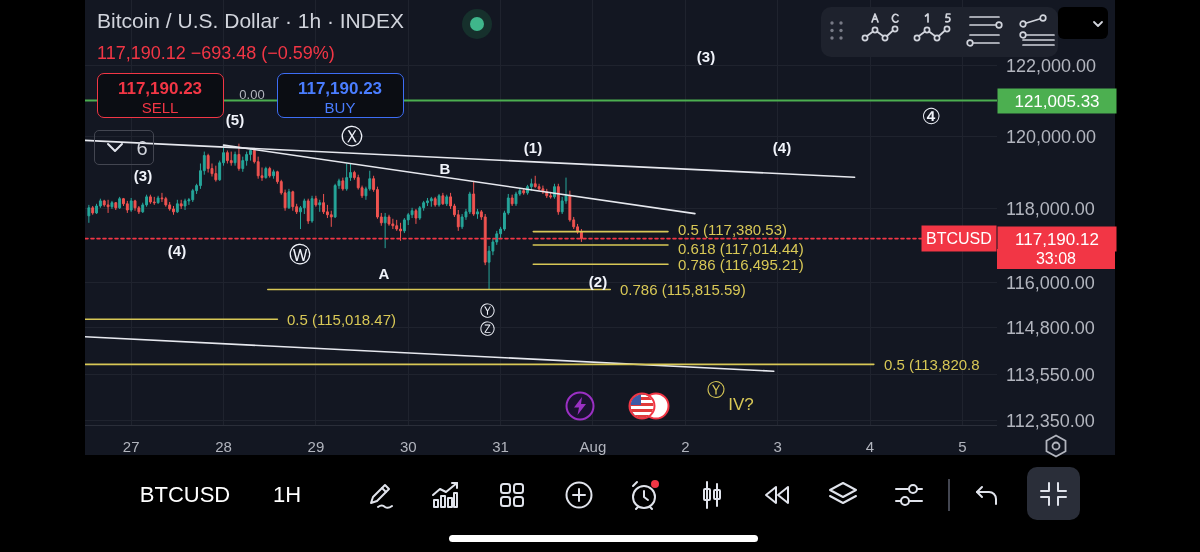  I want to click on annotation: B, so click(445, 168).